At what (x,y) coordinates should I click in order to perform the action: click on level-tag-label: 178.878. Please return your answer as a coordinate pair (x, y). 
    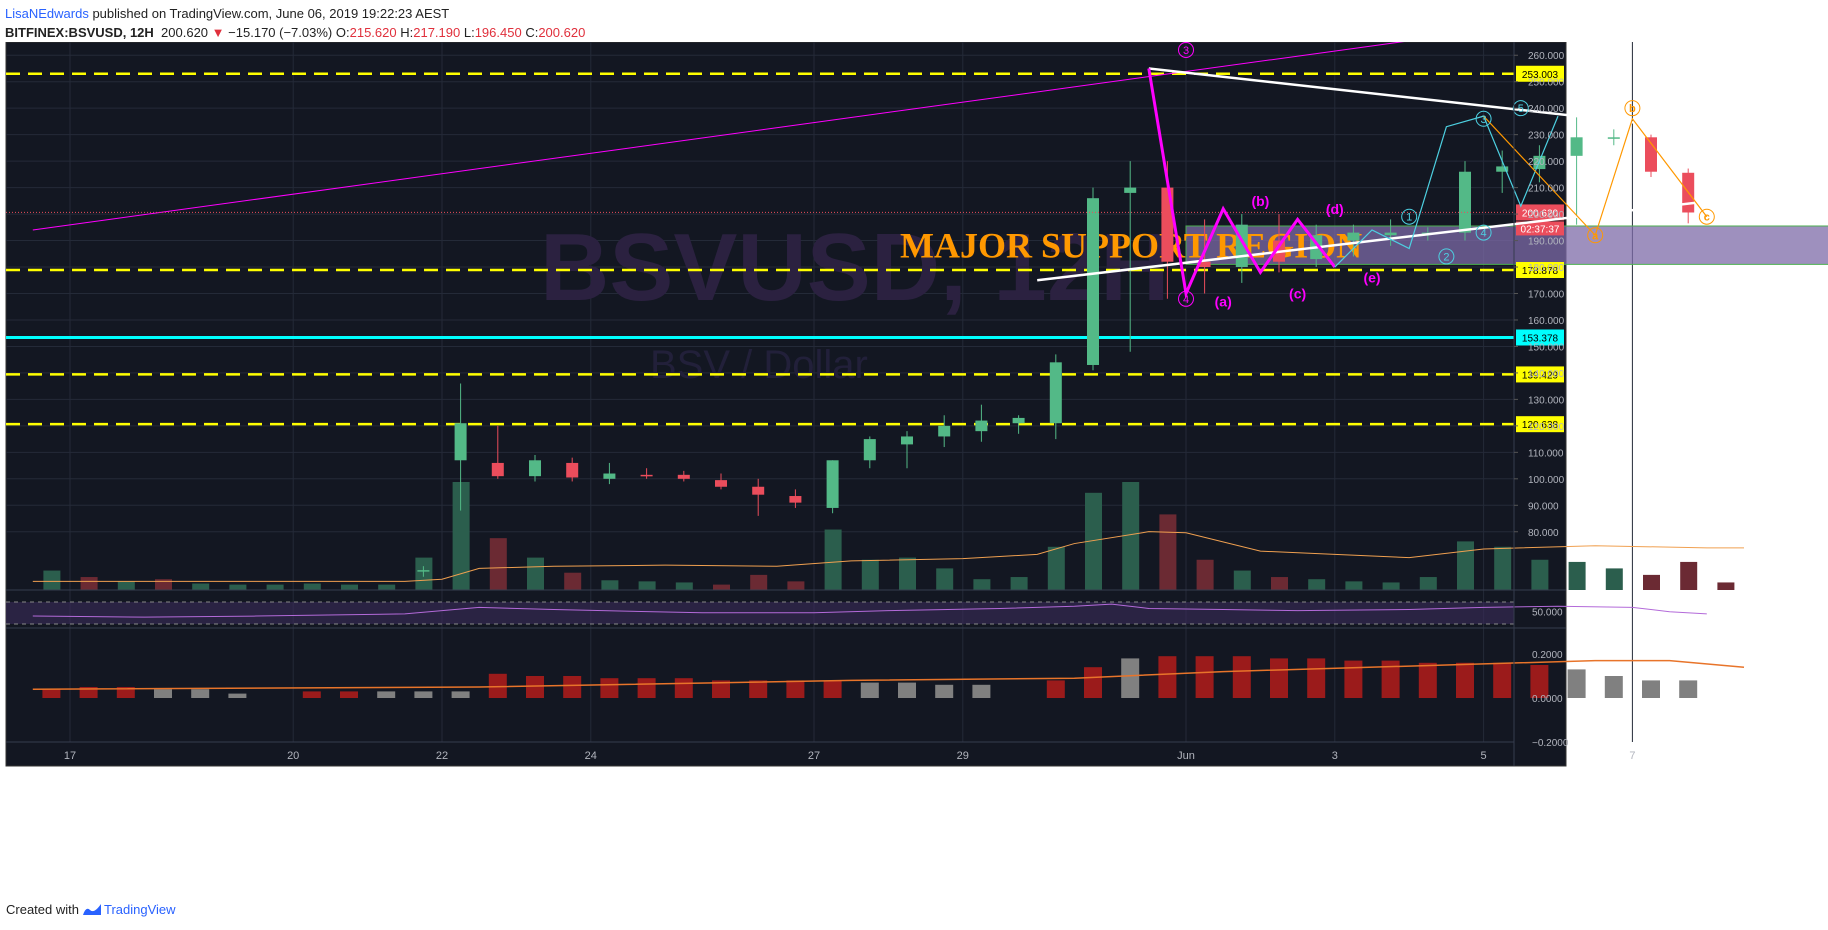
    Looking at the image, I should click on (1540, 271).